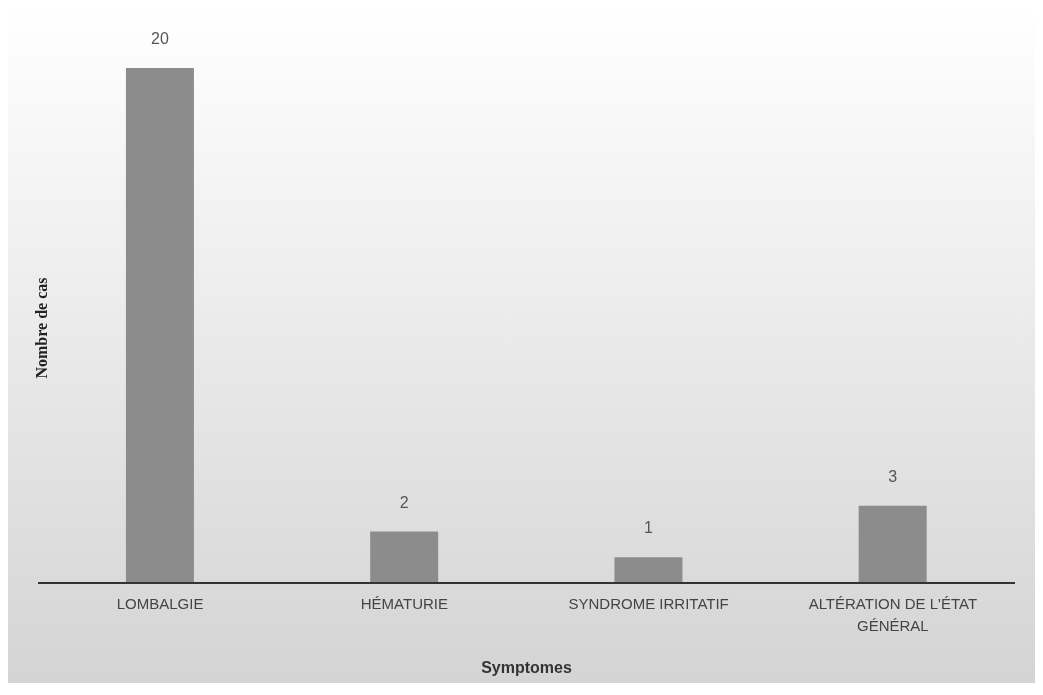  What do you see at coordinates (404, 603) in the screenshot?
I see `x-tick-label: HÉMATURIE` at bounding box center [404, 603].